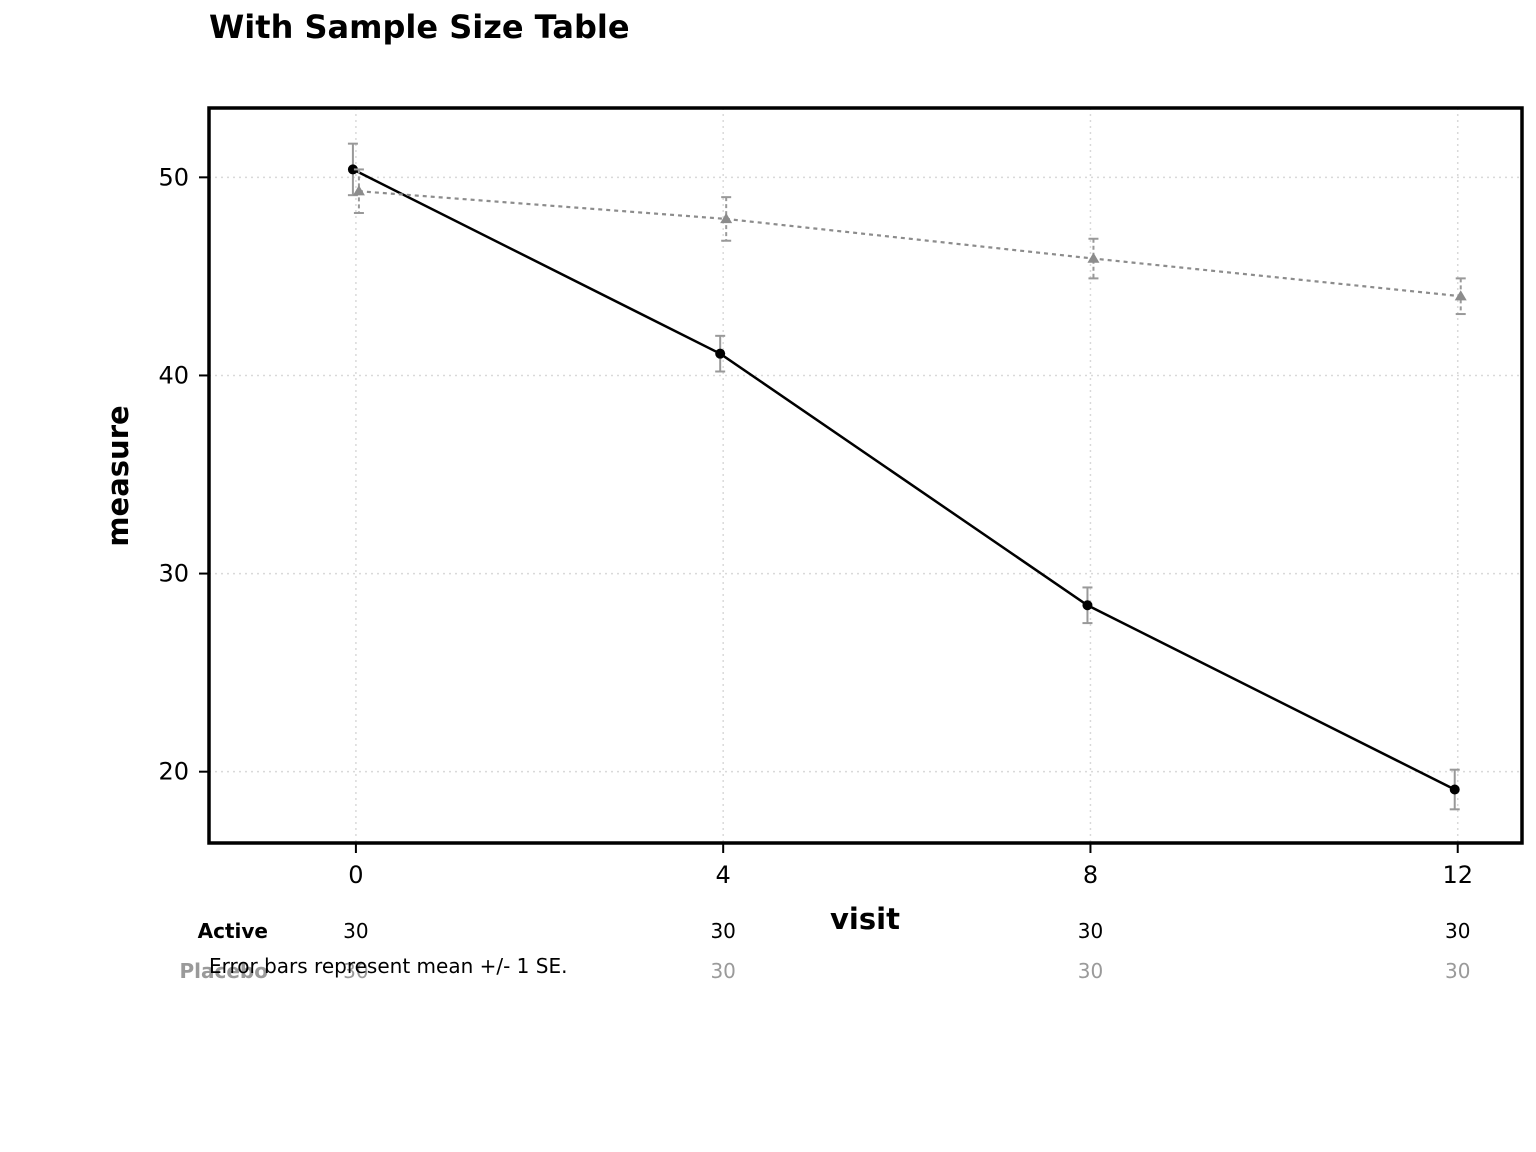 This screenshot has height=1152, width=1536. Describe the element at coordinates (224, 971) in the screenshot. I see `sample-size-group-label: Placebo` at that location.